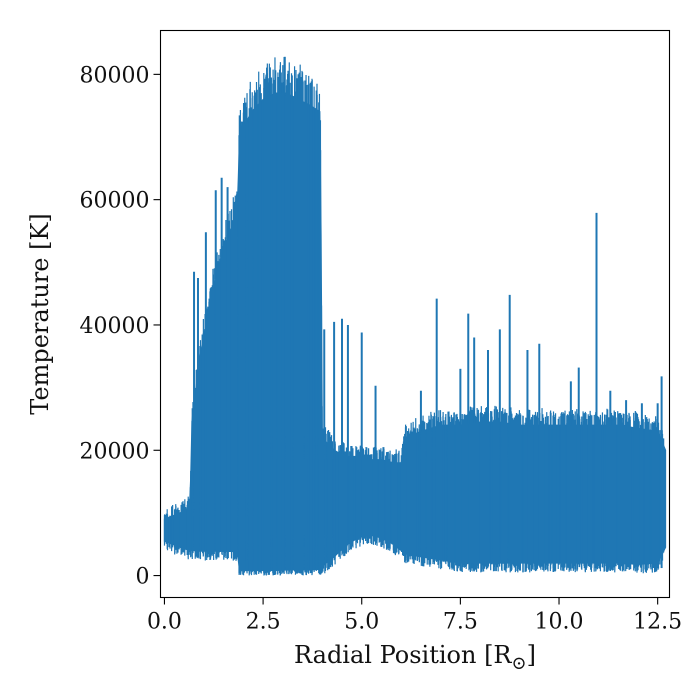 The height and width of the screenshot is (700, 700). Describe the element at coordinates (414, 616) in the screenshot. I see `x-axis-ticks: 0.0 2.5 5.0 7.5 10.0 12.5` at that location.